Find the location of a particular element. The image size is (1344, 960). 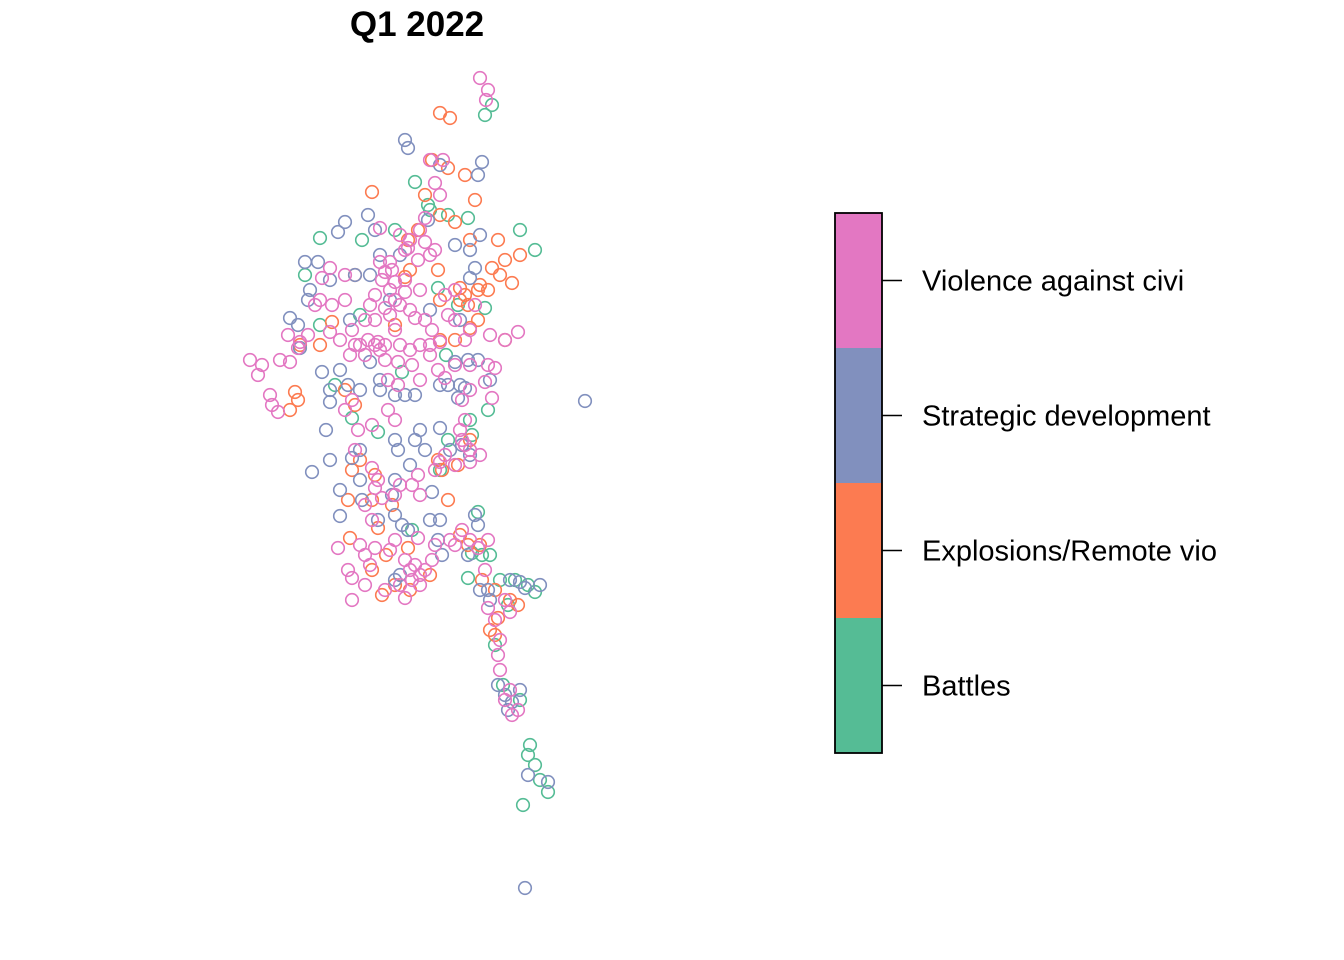

legend-label: Explosions/Remote vio is located at coordinates (1069, 552).